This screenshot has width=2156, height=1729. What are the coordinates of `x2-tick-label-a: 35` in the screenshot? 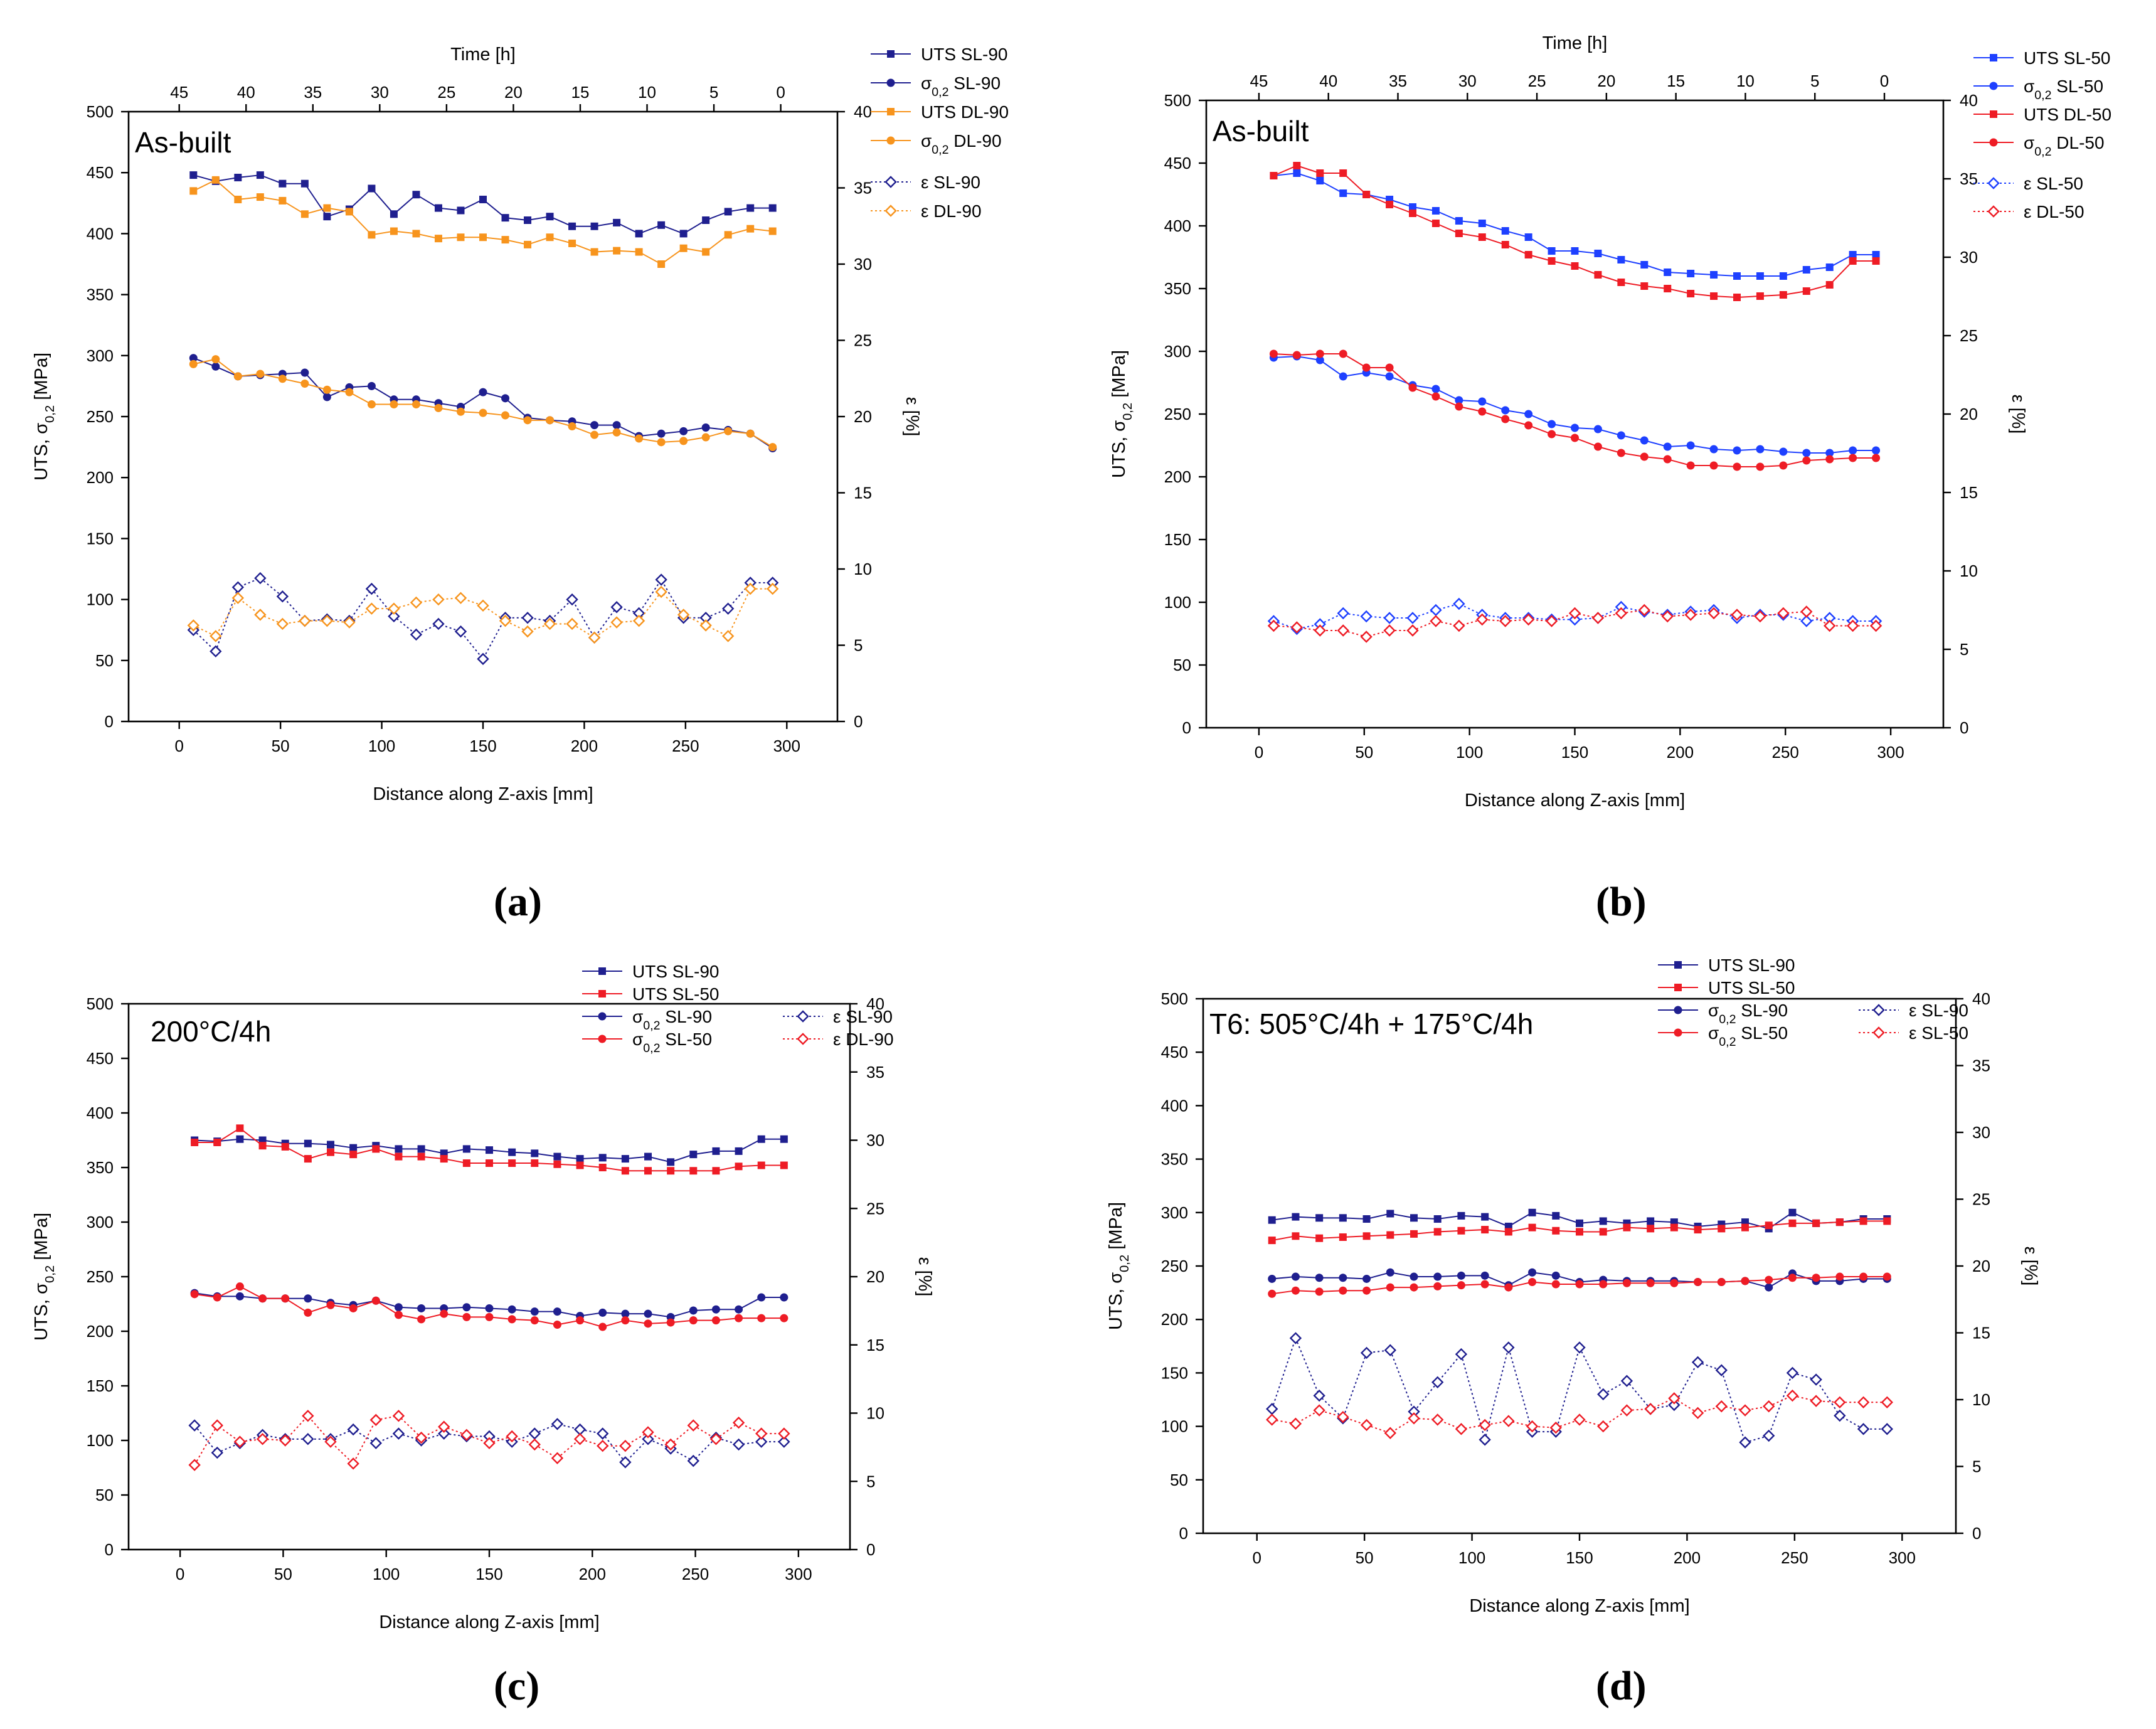 It's located at (313, 92).